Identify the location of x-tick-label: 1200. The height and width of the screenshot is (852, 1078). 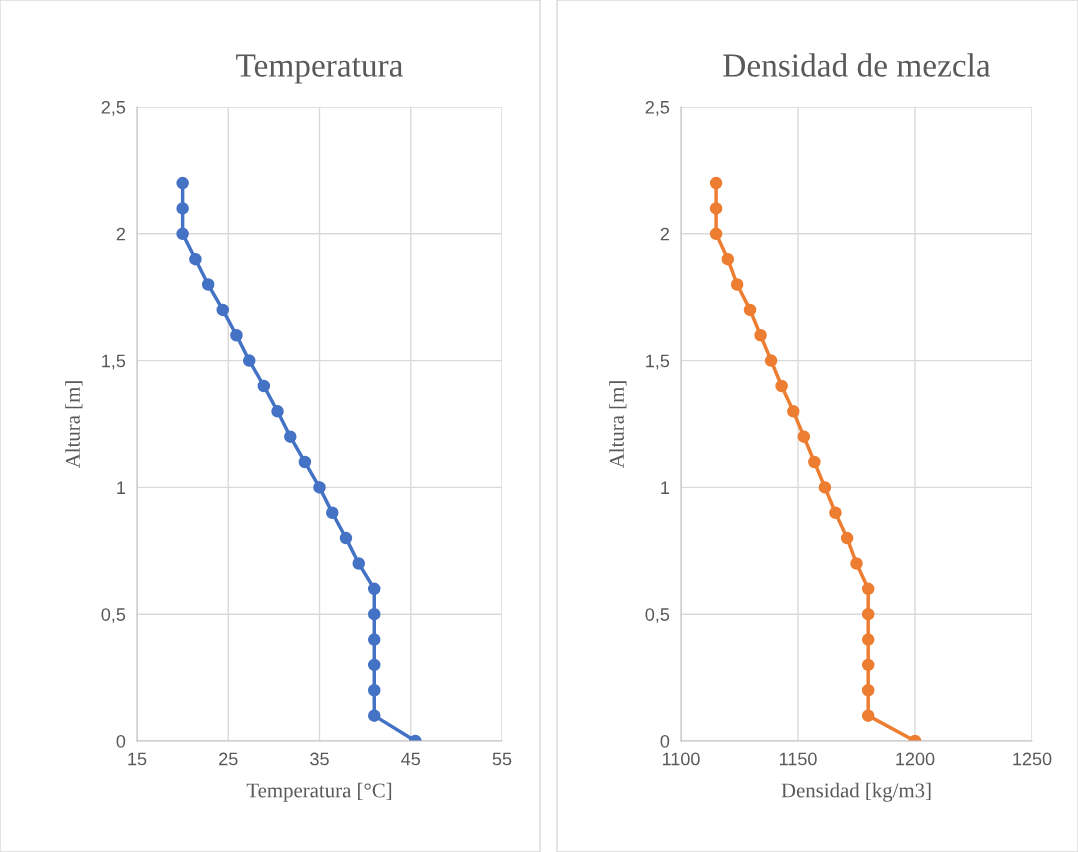
(915, 759).